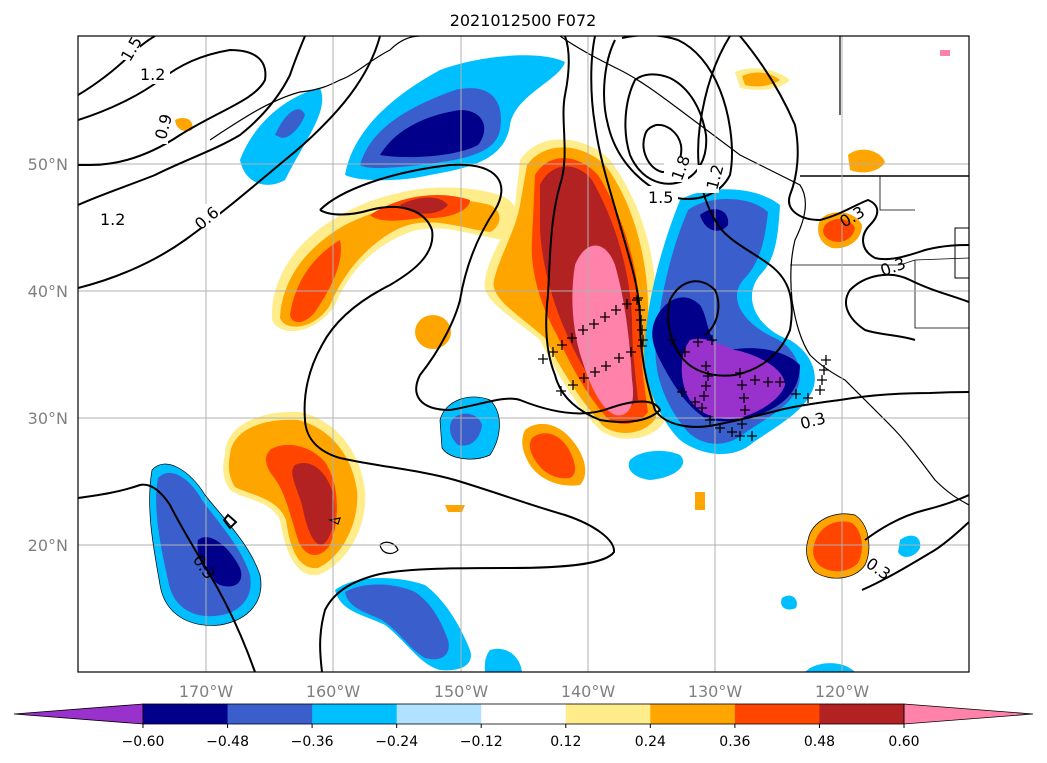  I want to click on contour-label: 1.5, so click(660, 197).